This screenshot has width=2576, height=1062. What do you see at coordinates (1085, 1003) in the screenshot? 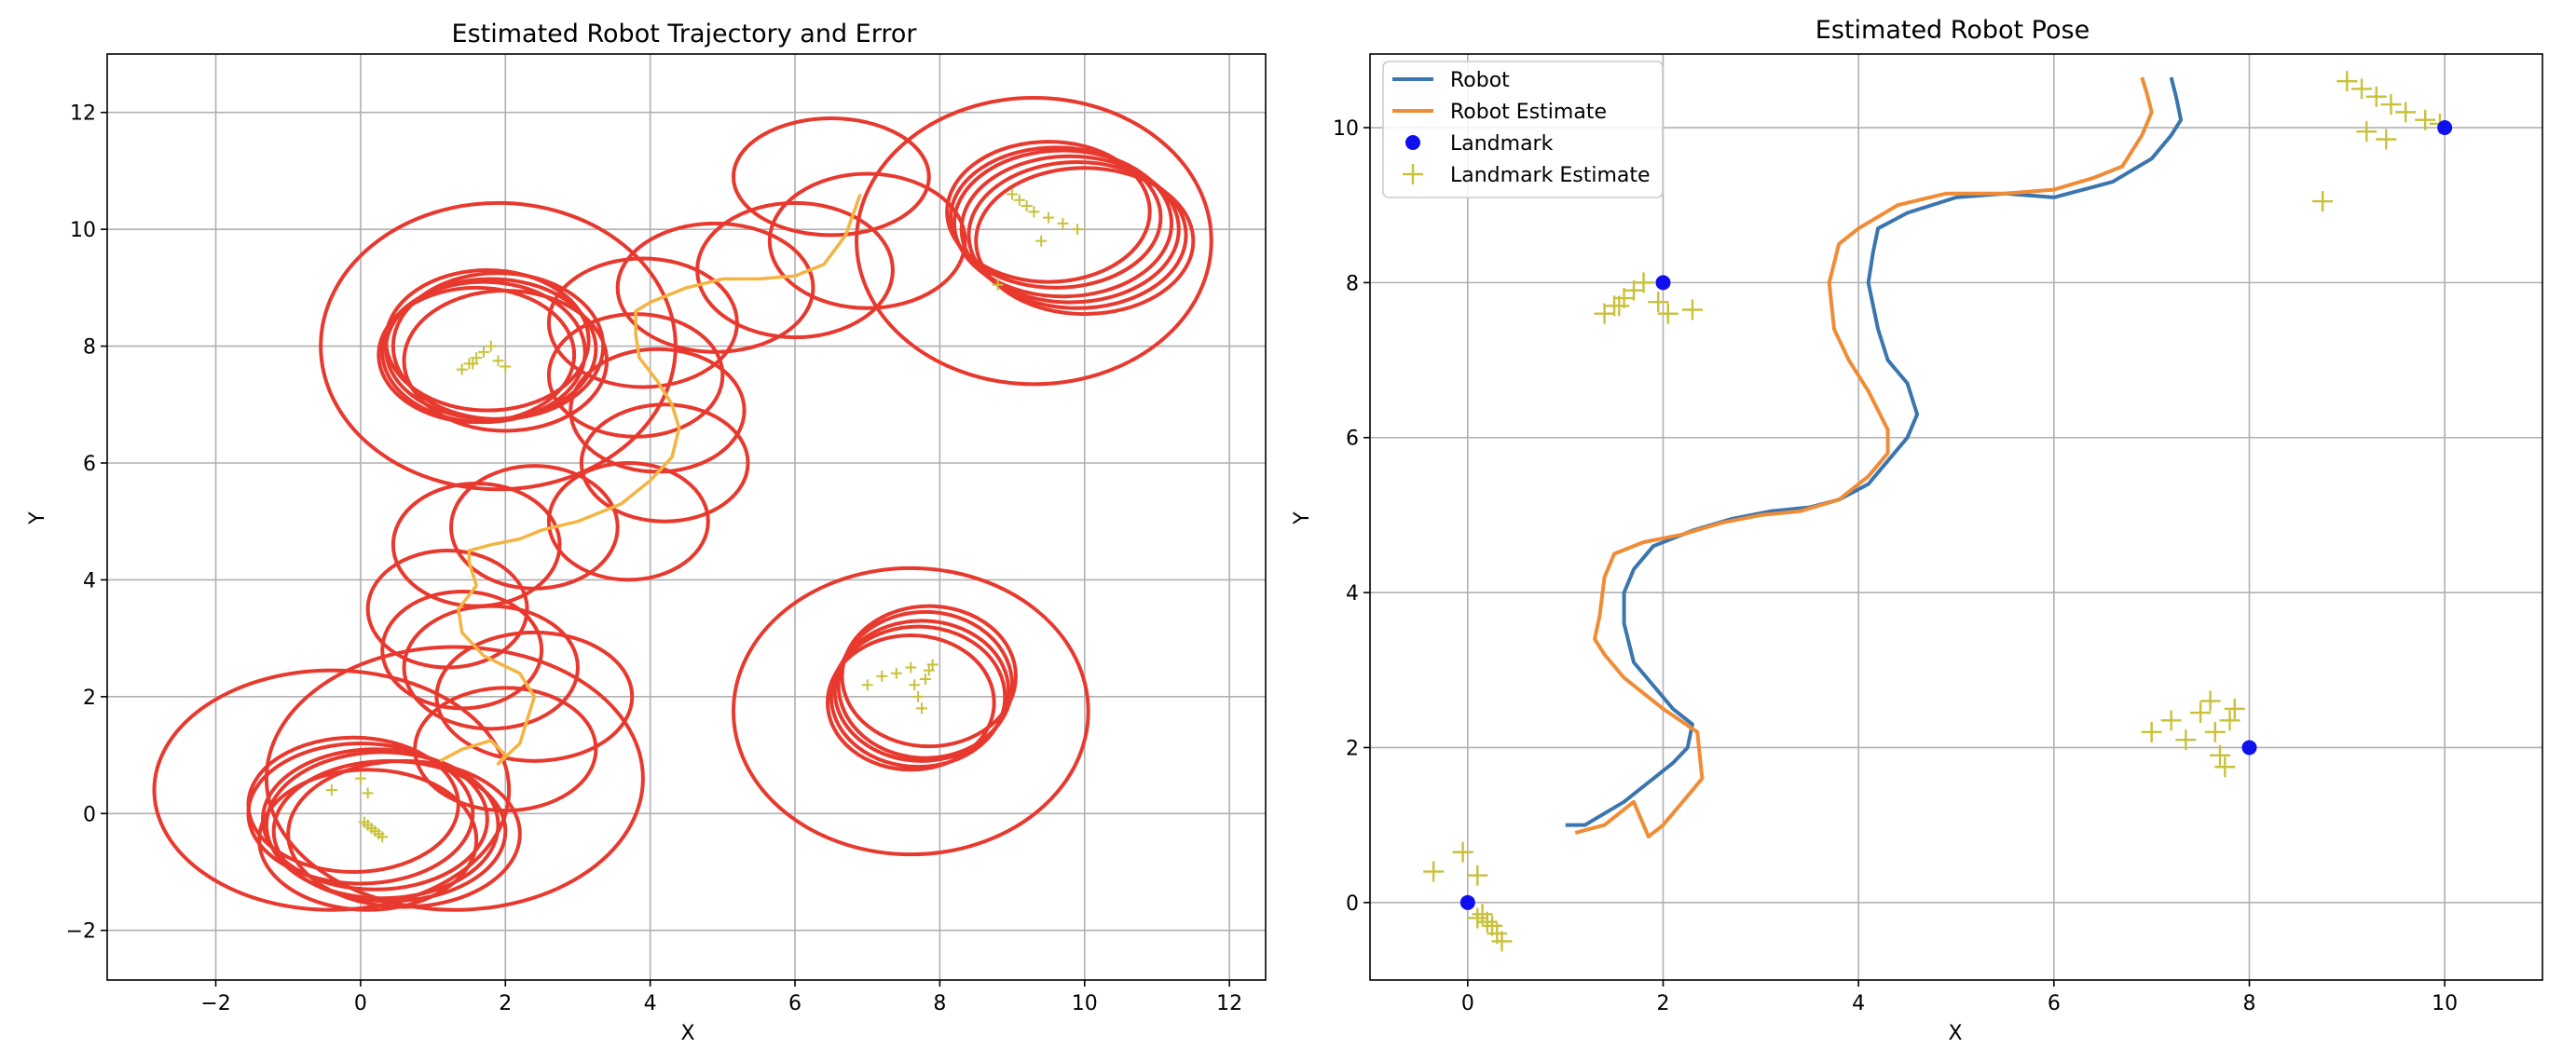
I see `left-chart-x-tick-label: 10` at bounding box center [1085, 1003].